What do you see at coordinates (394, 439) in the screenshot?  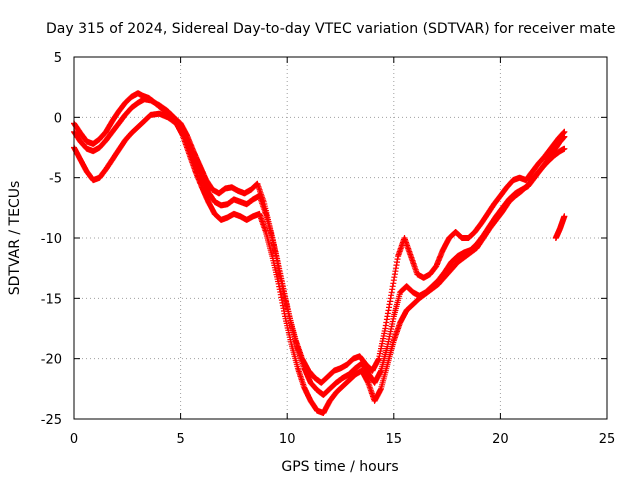 I see `x-tick-label: 15` at bounding box center [394, 439].